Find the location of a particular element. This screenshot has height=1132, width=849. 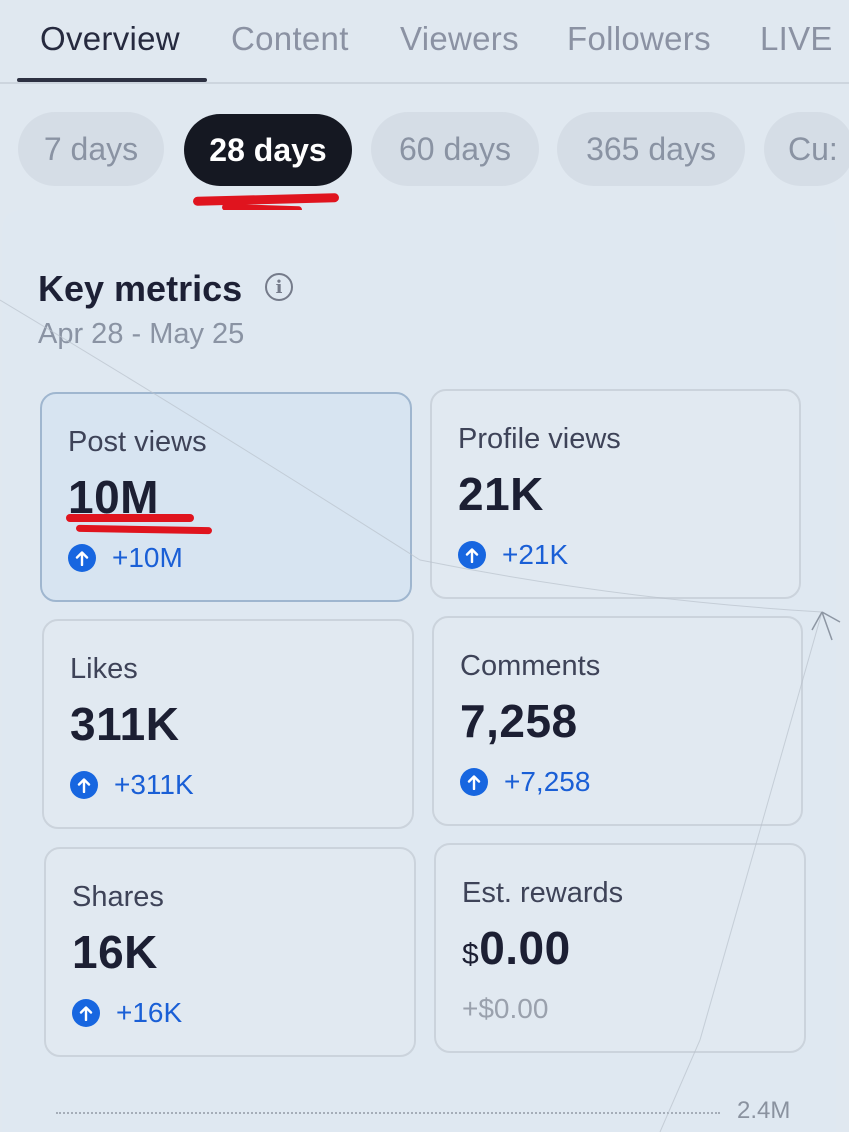

period-custom-button: Cu: is located at coordinates (806, 149).